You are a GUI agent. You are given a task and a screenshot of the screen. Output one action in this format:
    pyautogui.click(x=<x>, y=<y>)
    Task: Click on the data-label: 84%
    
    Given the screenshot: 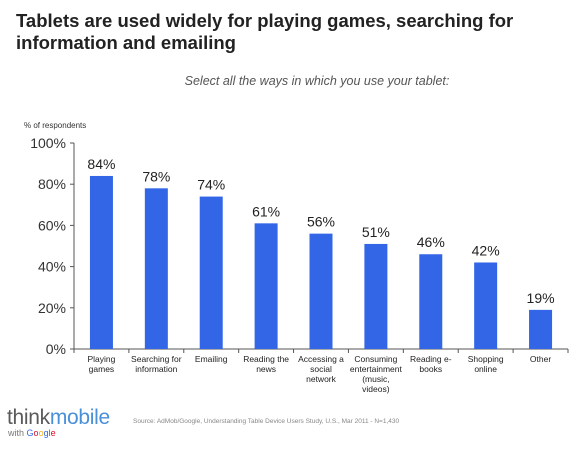 What is the action you would take?
    pyautogui.click(x=101, y=164)
    